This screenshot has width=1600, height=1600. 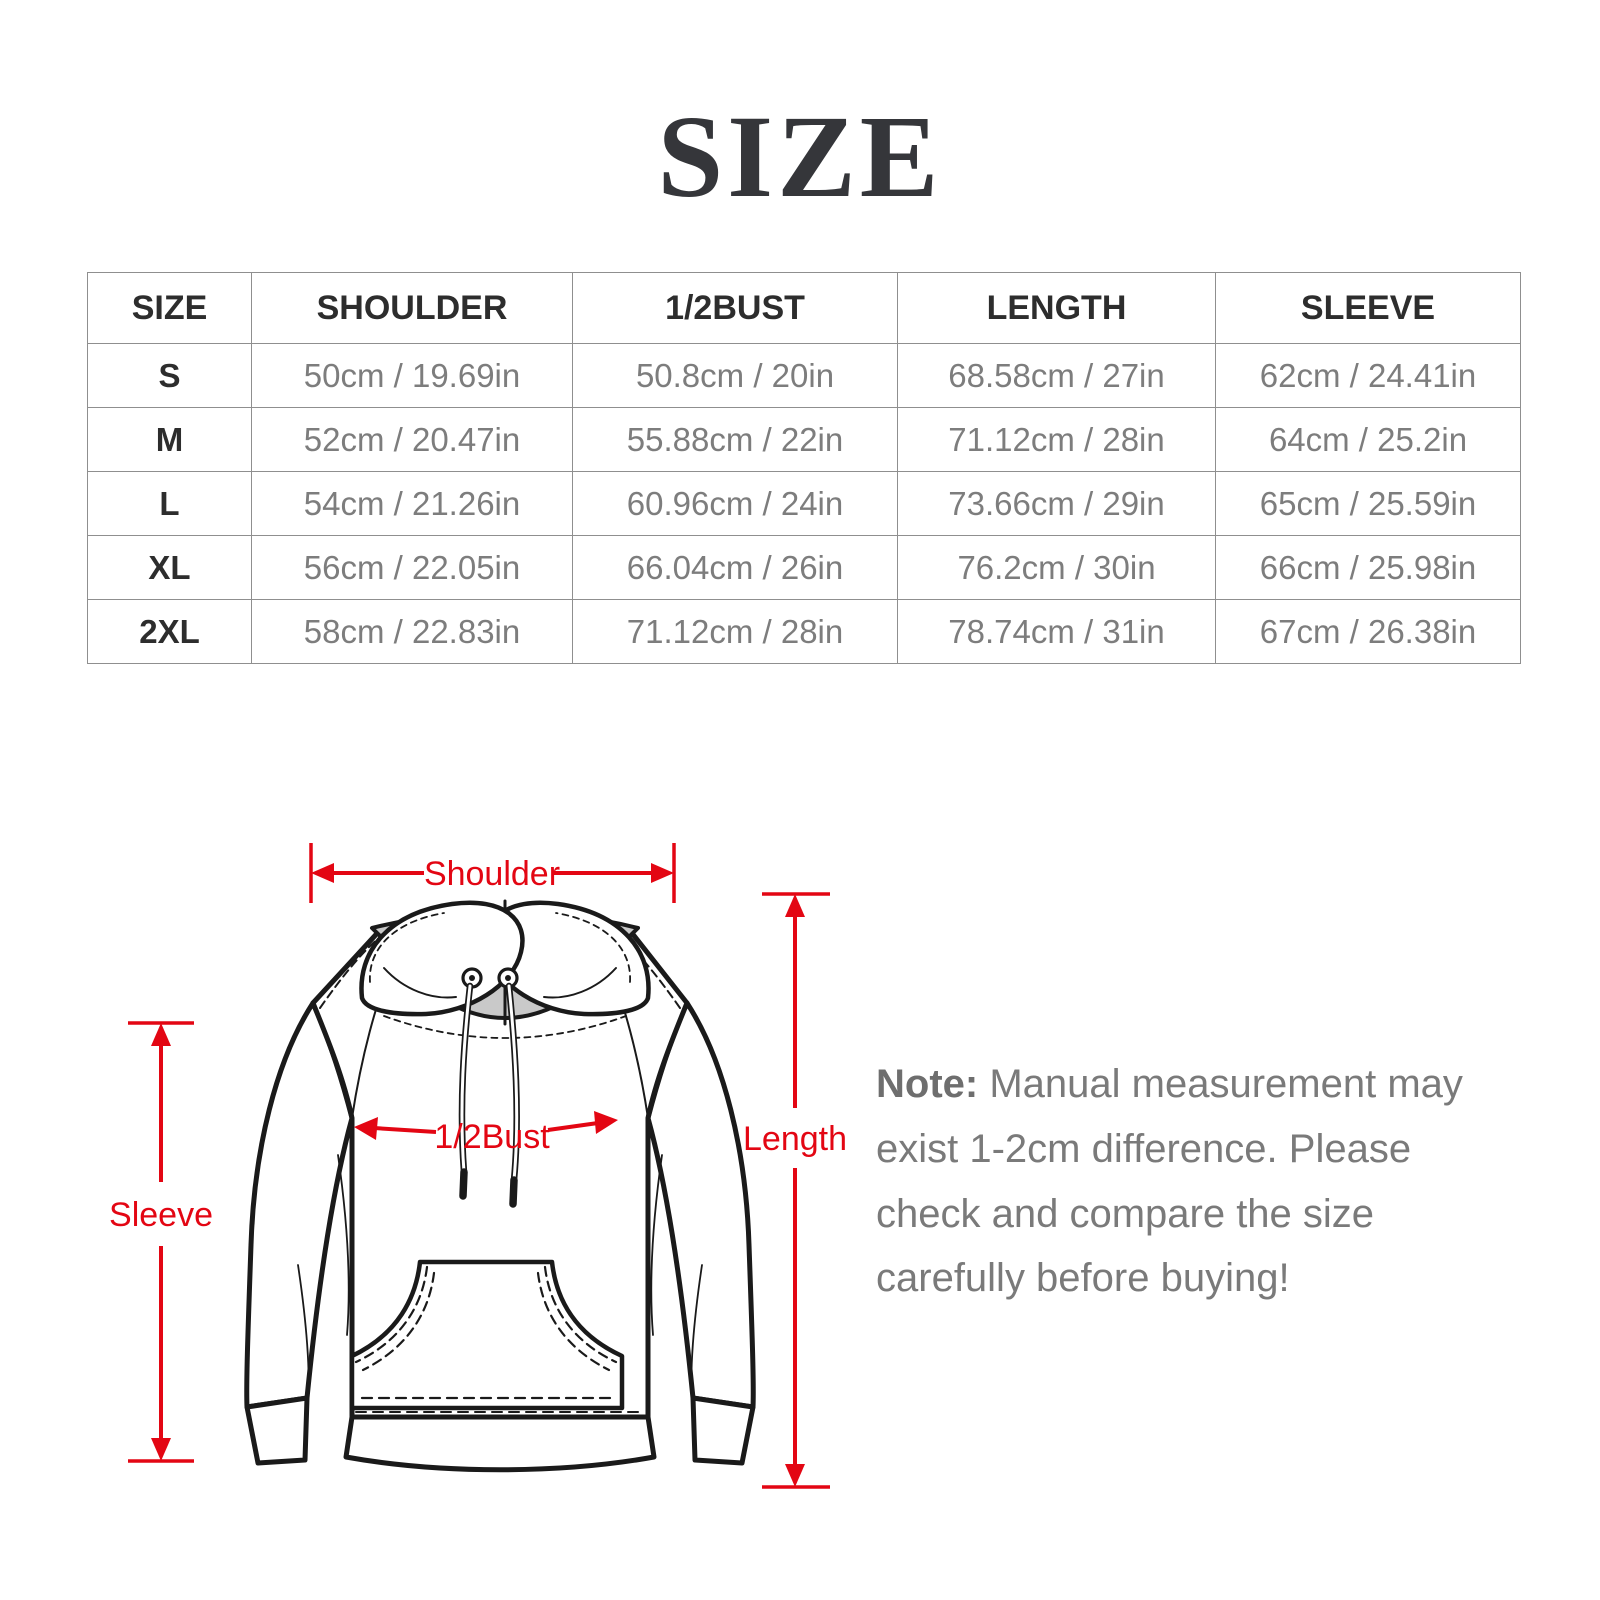 I want to click on table-cell: 78.74cm / 31in, so click(x=1056, y=631).